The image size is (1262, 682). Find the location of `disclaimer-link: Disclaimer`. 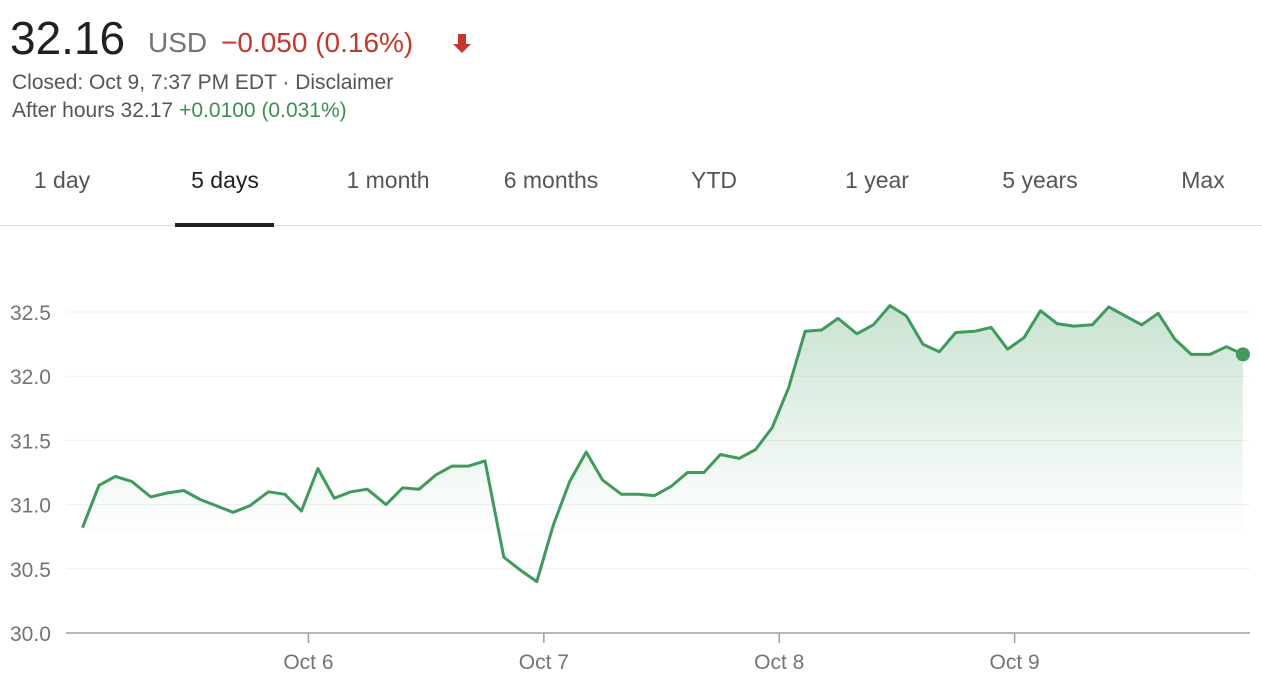

disclaimer-link: Disclaimer is located at coordinates (344, 82).